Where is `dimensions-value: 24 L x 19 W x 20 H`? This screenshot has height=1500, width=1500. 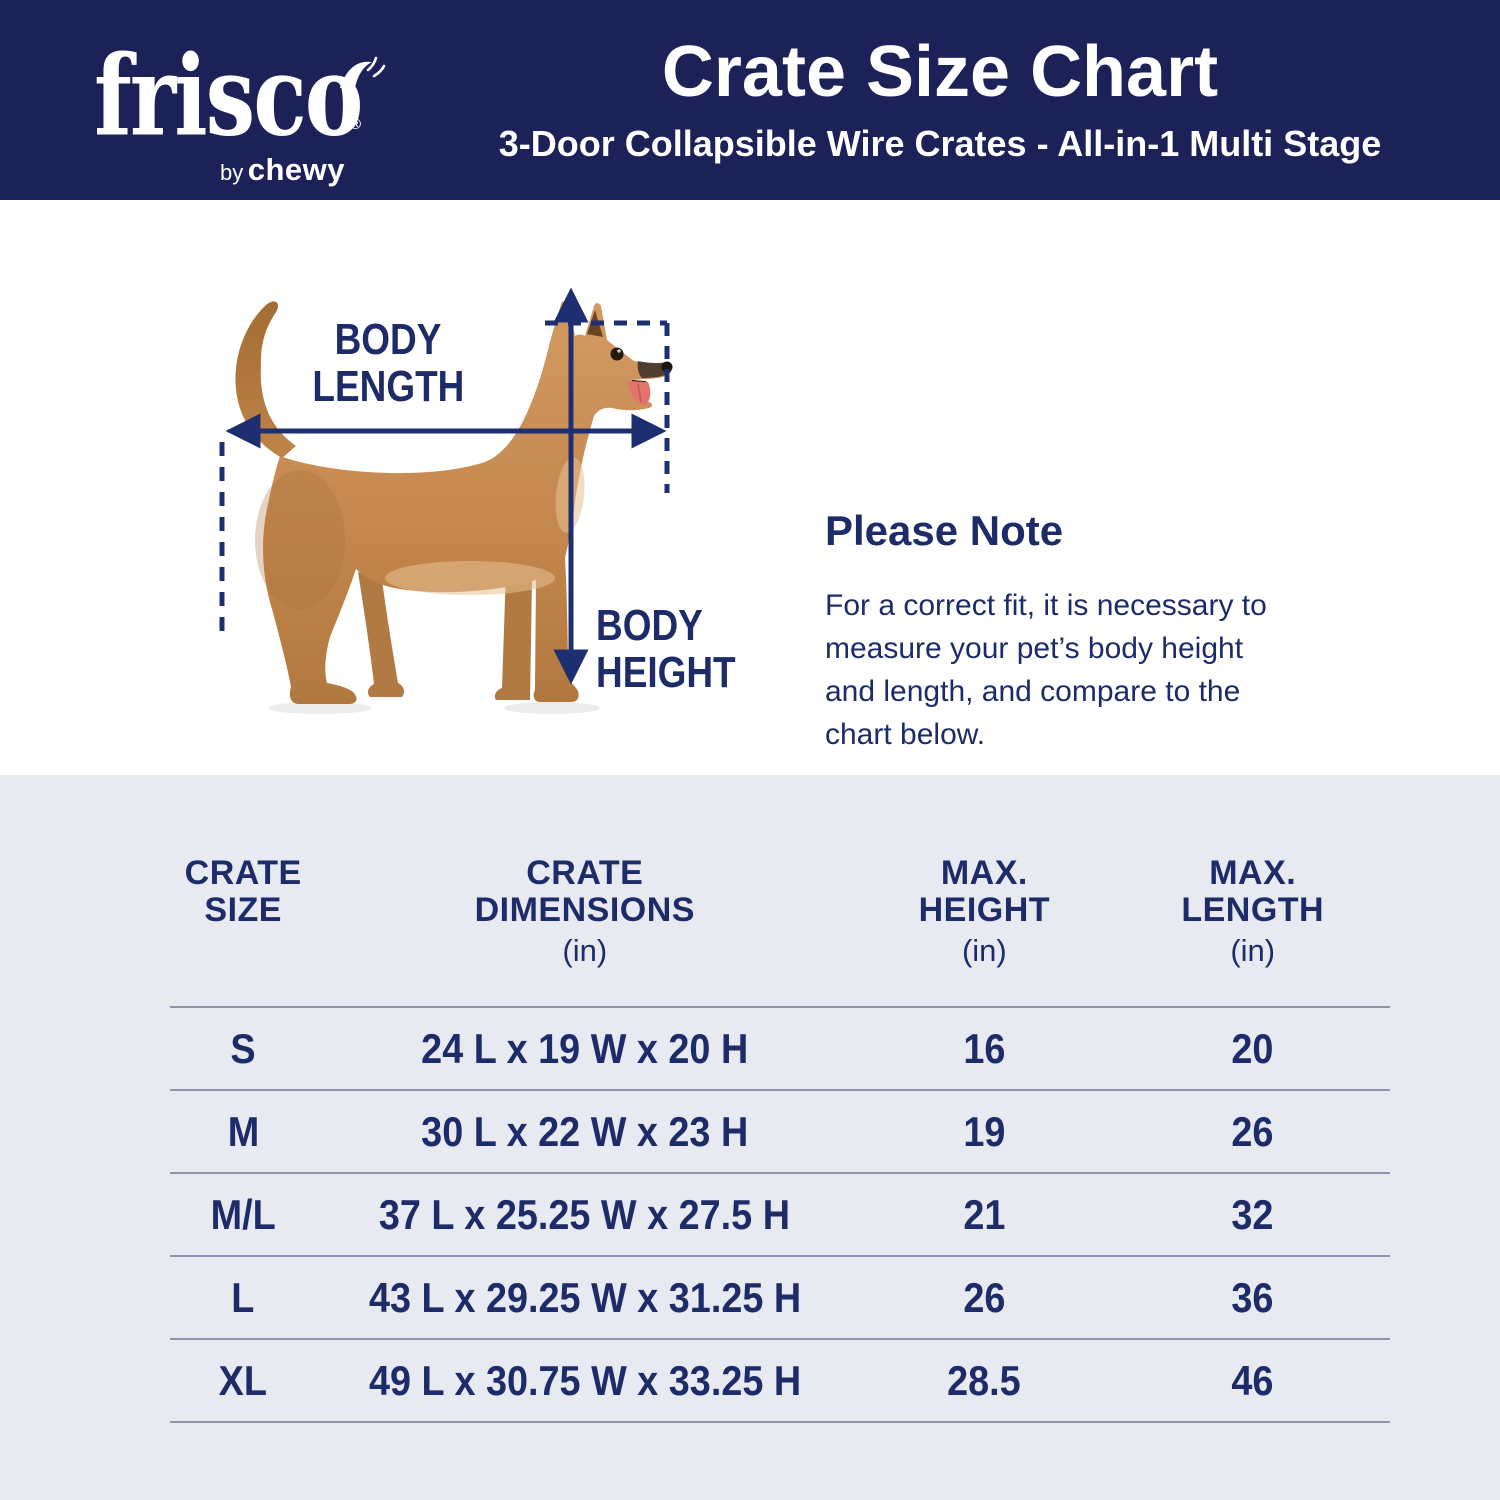
dimensions-value: 24 L x 19 W x 20 H is located at coordinates (585, 1048).